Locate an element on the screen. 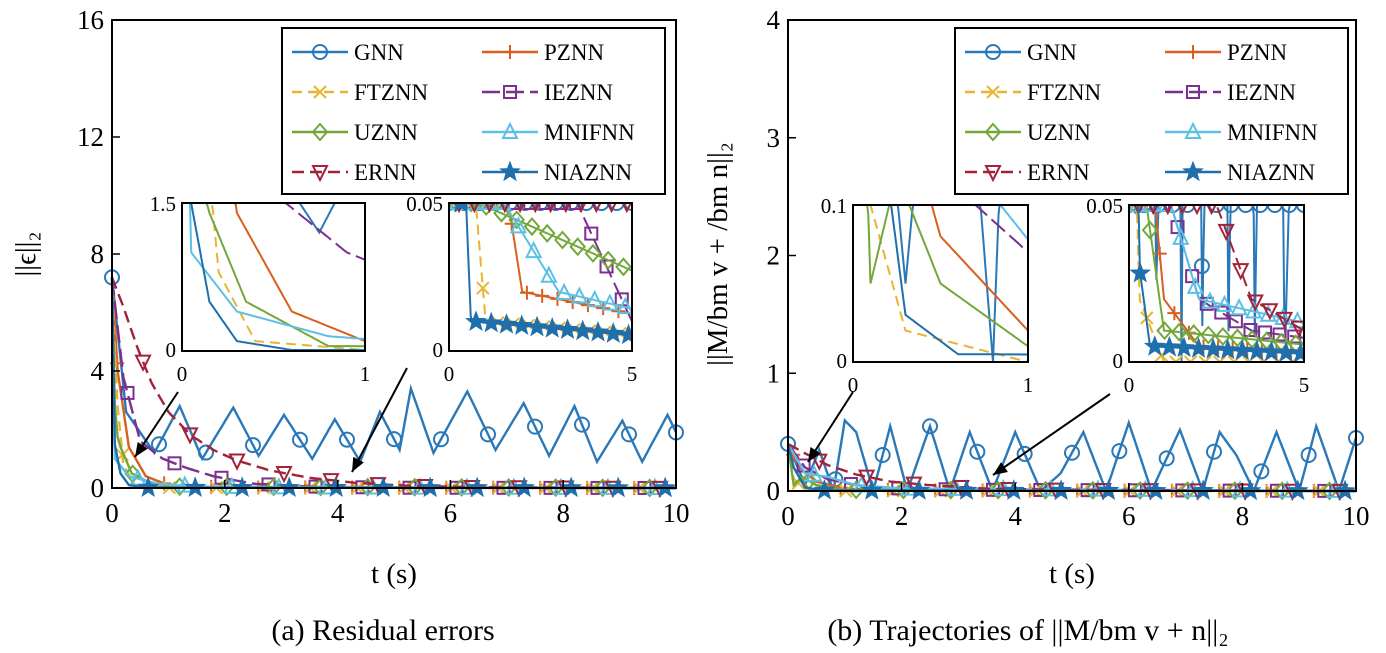 This screenshot has height=653, width=1386. panel-a-legend-item-ieznn: IEZNN is located at coordinates (547, 92).